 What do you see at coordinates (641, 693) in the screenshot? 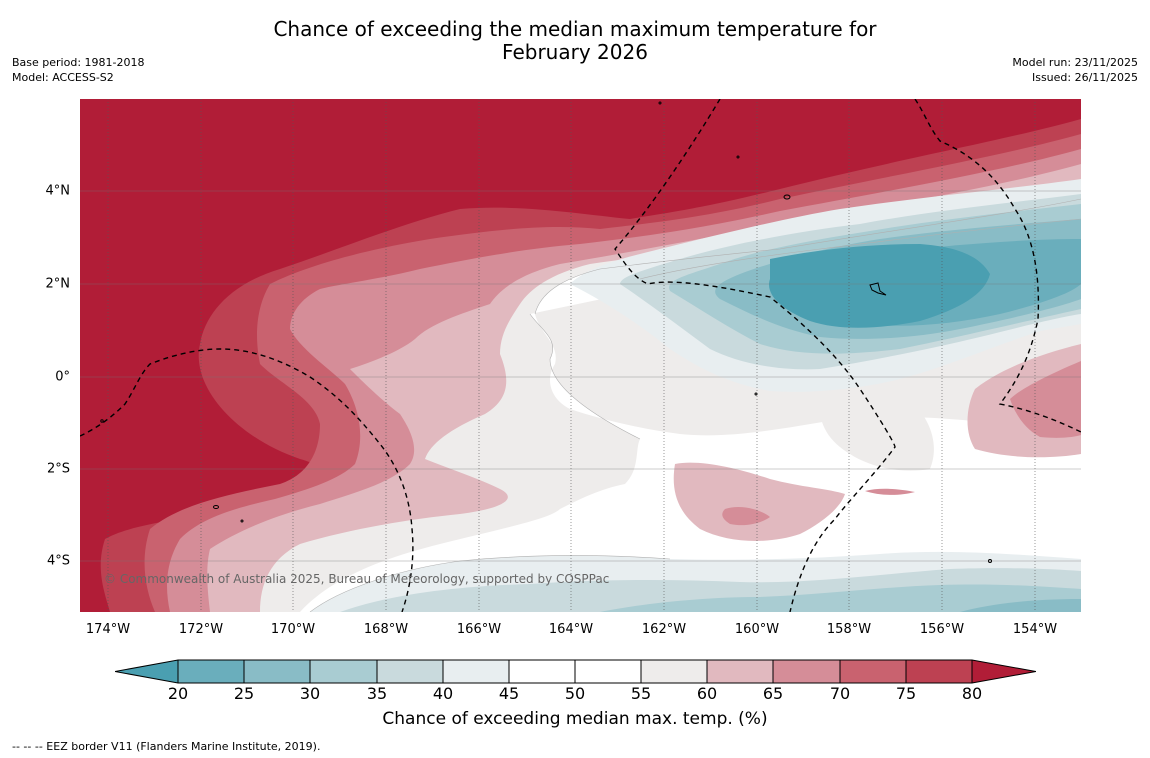
I see `cb-tick-55: 55` at bounding box center [641, 693].